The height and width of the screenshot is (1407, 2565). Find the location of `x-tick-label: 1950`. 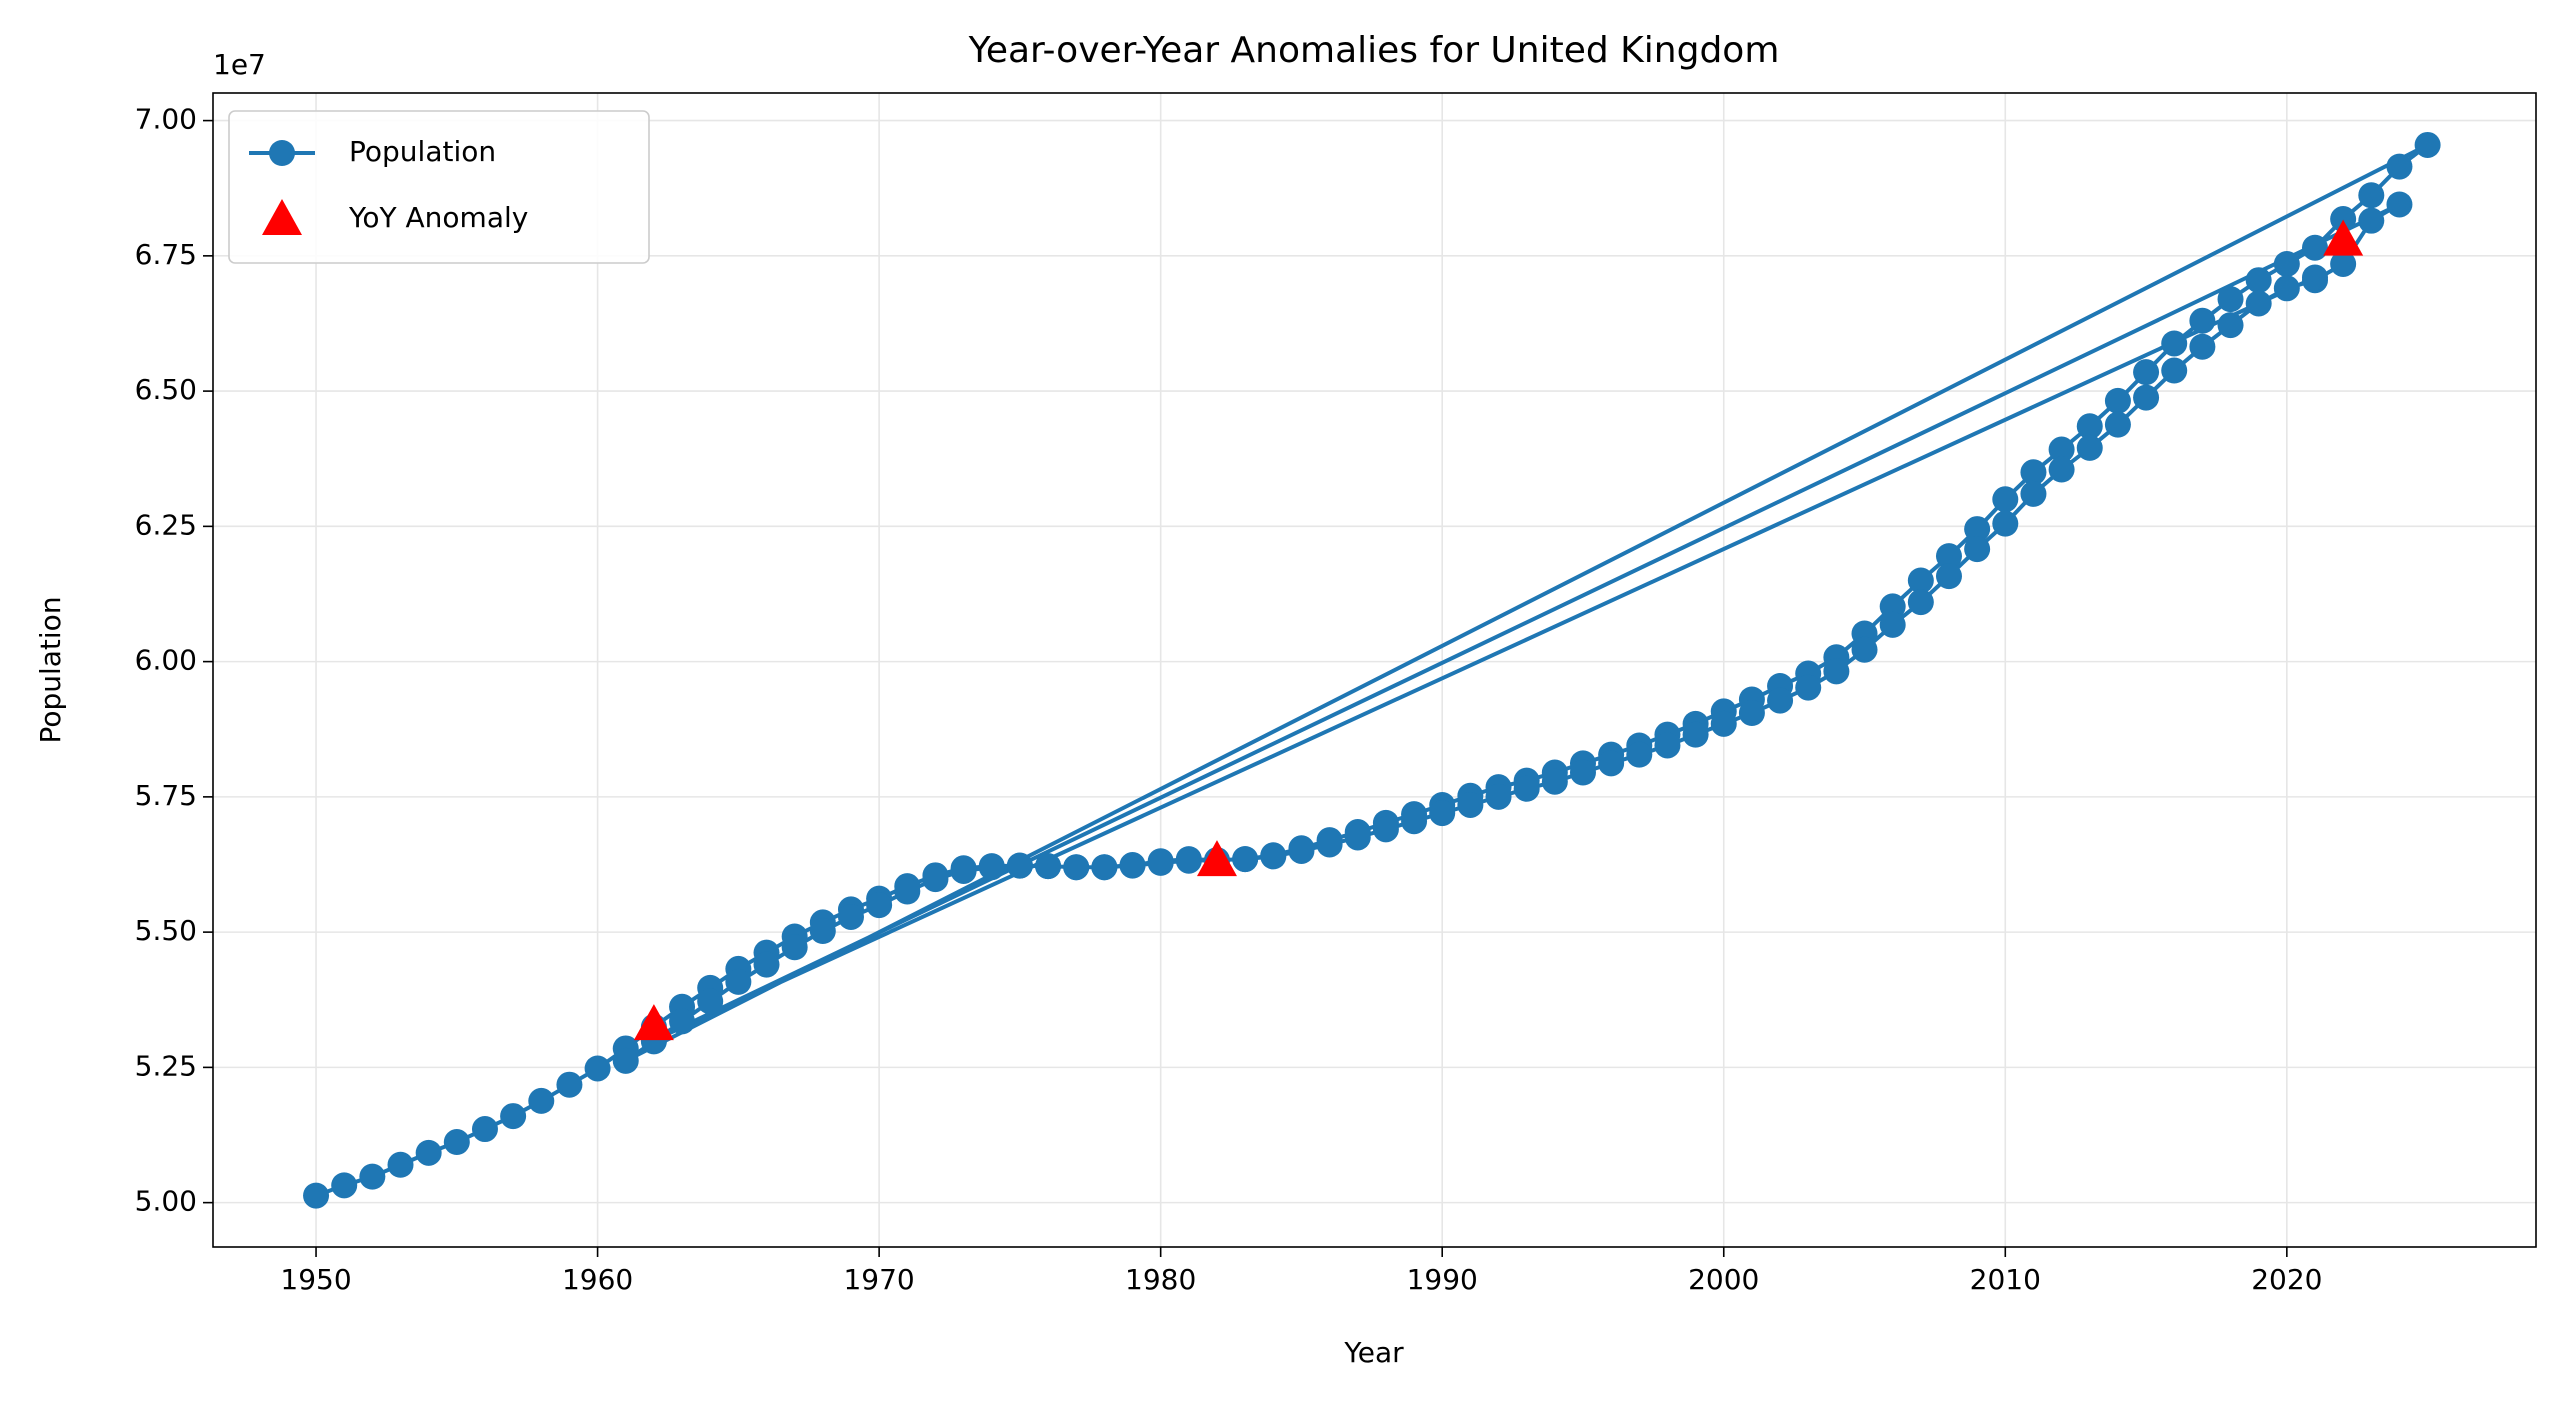

x-tick-label: 1950 is located at coordinates (315, 1279).